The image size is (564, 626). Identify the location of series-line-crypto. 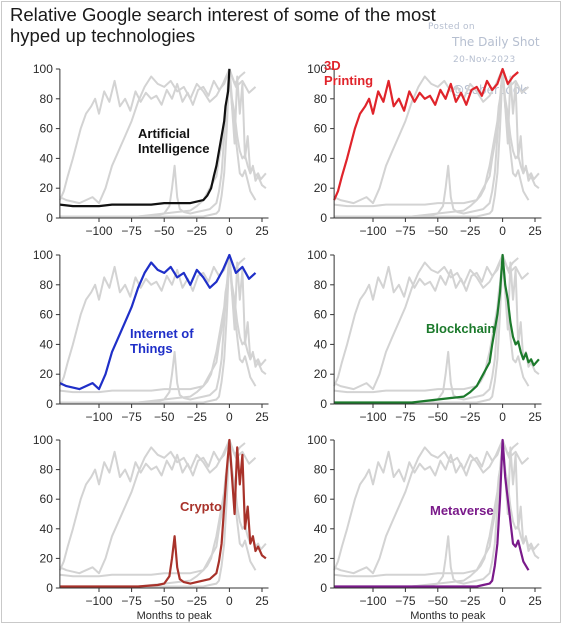
(163, 513).